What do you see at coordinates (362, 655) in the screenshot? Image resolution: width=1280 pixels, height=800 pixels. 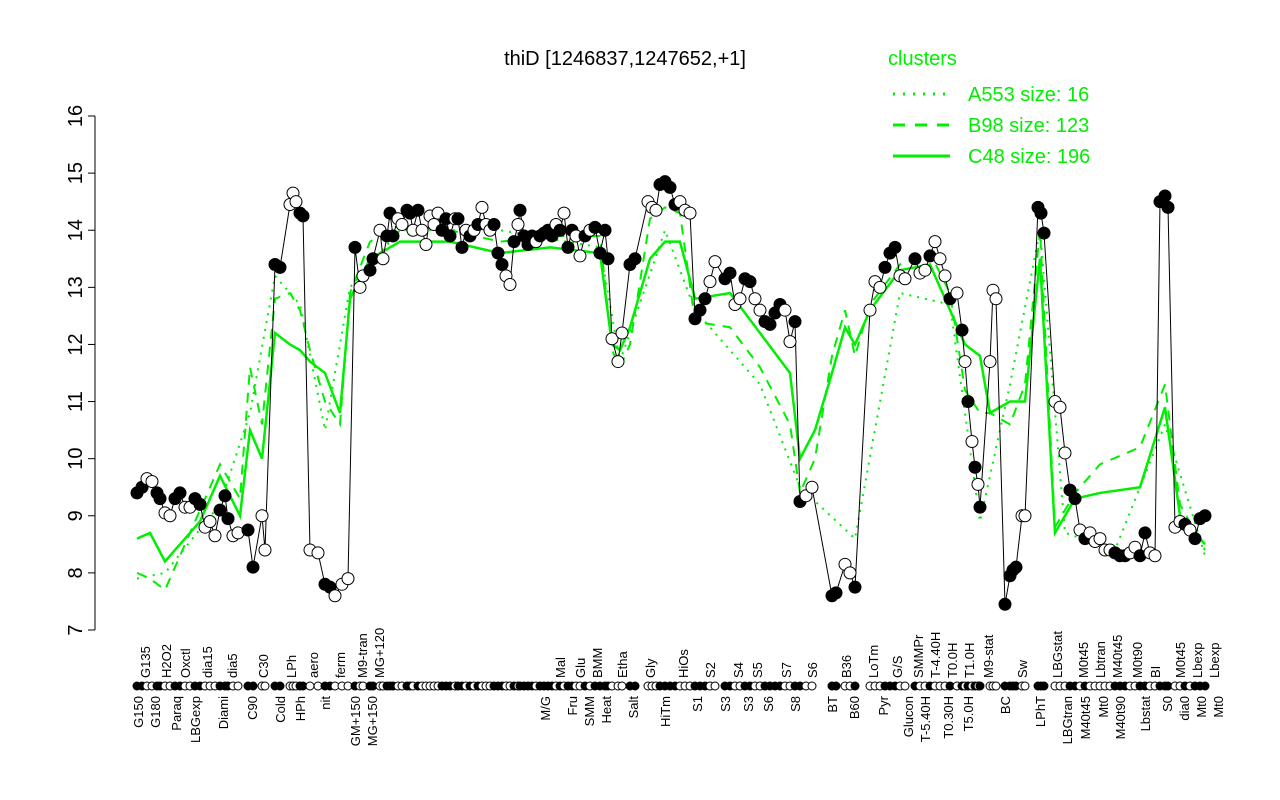 I see `x-label-upper: M9-tran` at bounding box center [362, 655].